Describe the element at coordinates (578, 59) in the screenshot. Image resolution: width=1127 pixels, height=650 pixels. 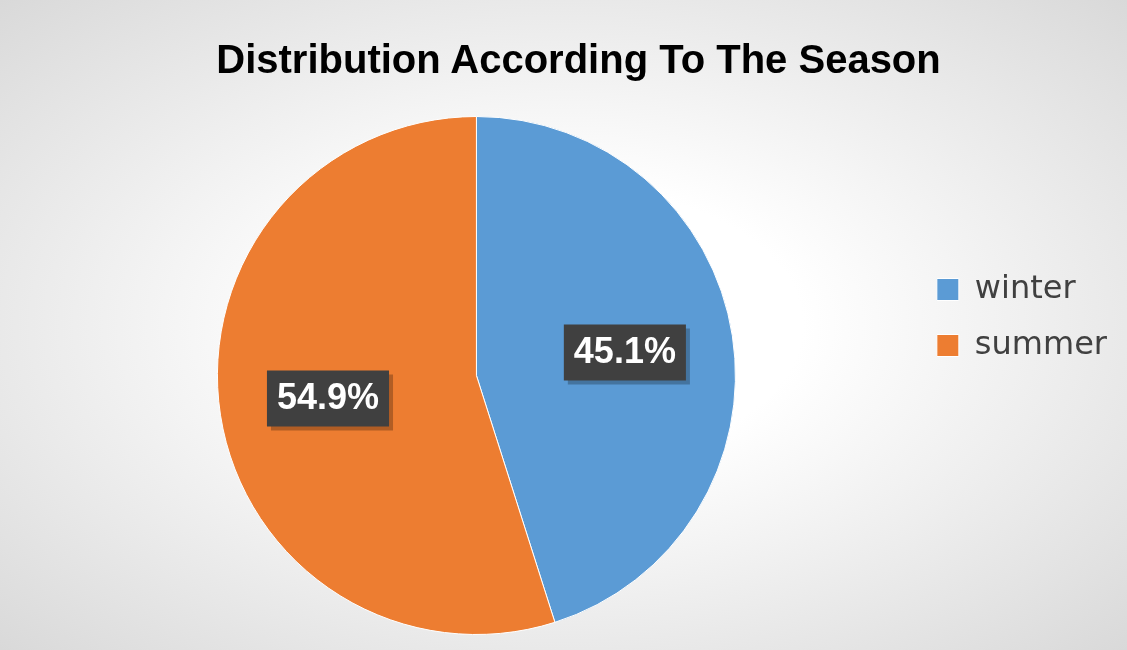
I see `chart-title: Distribution According To The Season` at that location.